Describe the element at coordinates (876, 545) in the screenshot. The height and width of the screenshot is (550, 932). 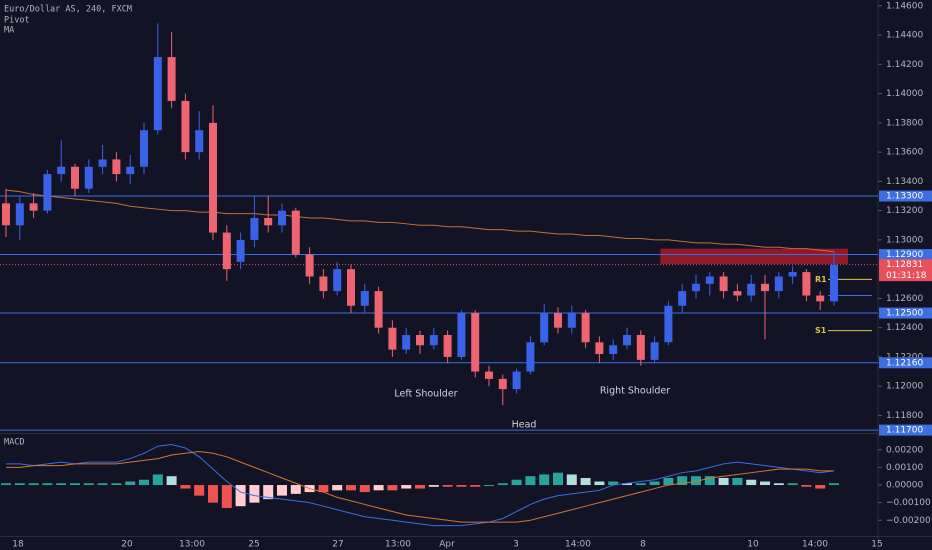
I see `x-tick-label: 15` at that location.